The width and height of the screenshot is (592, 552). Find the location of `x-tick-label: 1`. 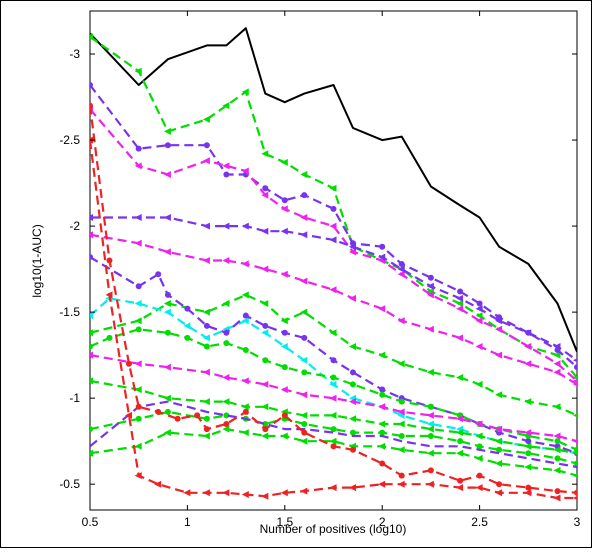

x-tick-label: 1 is located at coordinates (187, 522).